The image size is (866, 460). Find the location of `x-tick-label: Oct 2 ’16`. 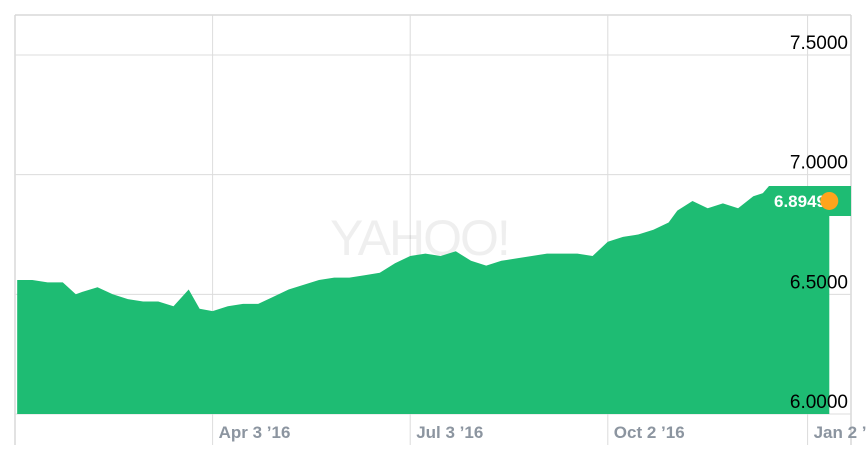

x-tick-label: Oct 2 ’16 is located at coordinates (649, 432).